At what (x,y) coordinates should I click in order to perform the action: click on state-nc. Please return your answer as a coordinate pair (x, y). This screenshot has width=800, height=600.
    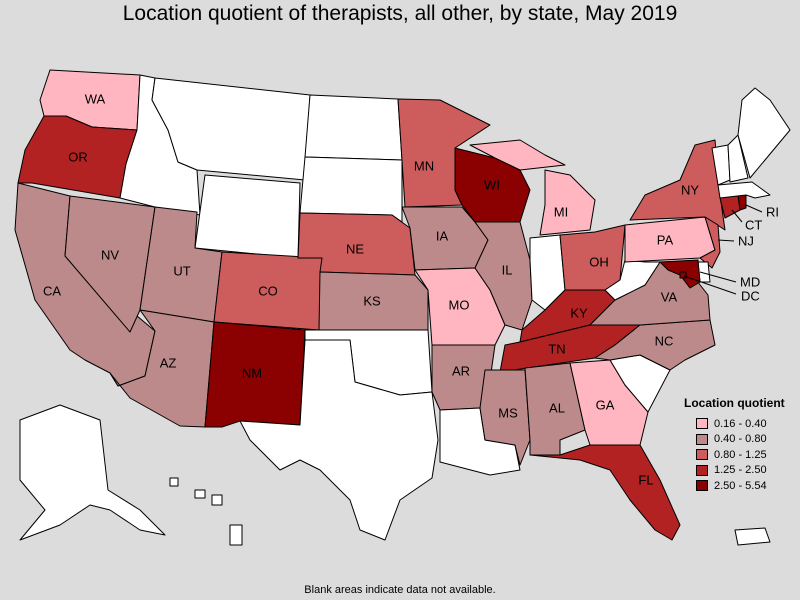
    Looking at the image, I should click on (655, 345).